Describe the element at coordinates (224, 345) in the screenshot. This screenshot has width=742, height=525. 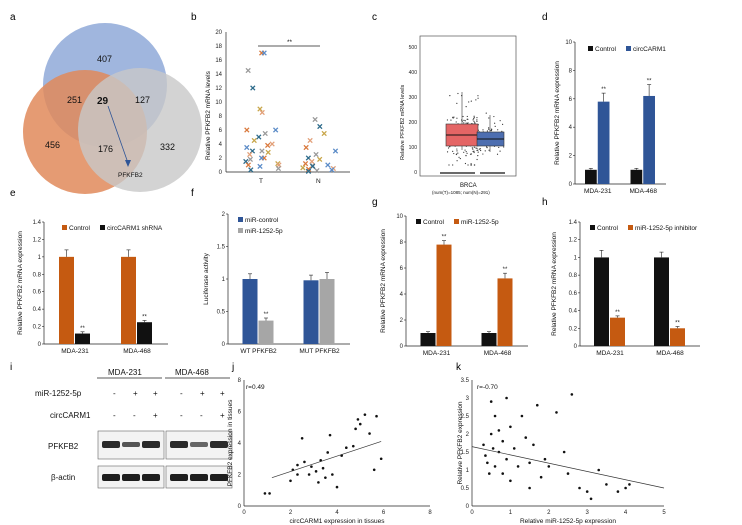
I see `f-ytick-label: 0` at that location.